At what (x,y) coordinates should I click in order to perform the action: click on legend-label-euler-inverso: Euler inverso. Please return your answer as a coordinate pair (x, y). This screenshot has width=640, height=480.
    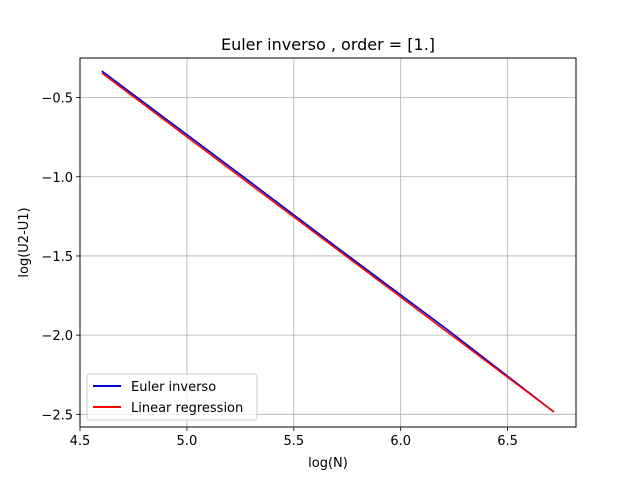
    Looking at the image, I should click on (173, 387).